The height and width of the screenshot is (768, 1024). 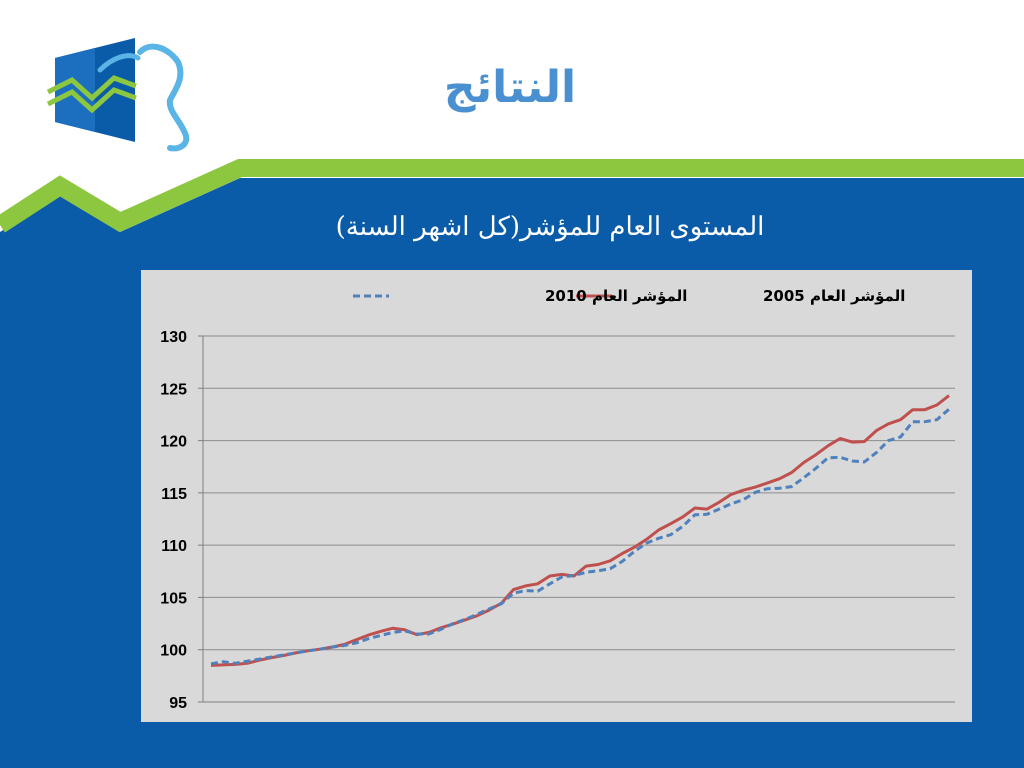 I want to click on y-tick-label: 130, so click(x=173, y=337).